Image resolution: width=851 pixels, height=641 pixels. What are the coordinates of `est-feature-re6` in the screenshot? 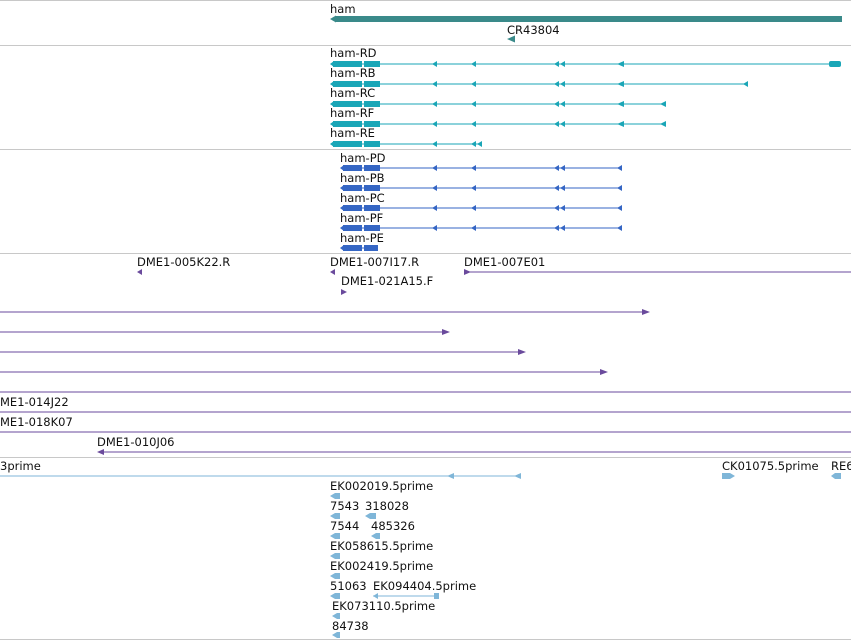 It's located at (836, 476).